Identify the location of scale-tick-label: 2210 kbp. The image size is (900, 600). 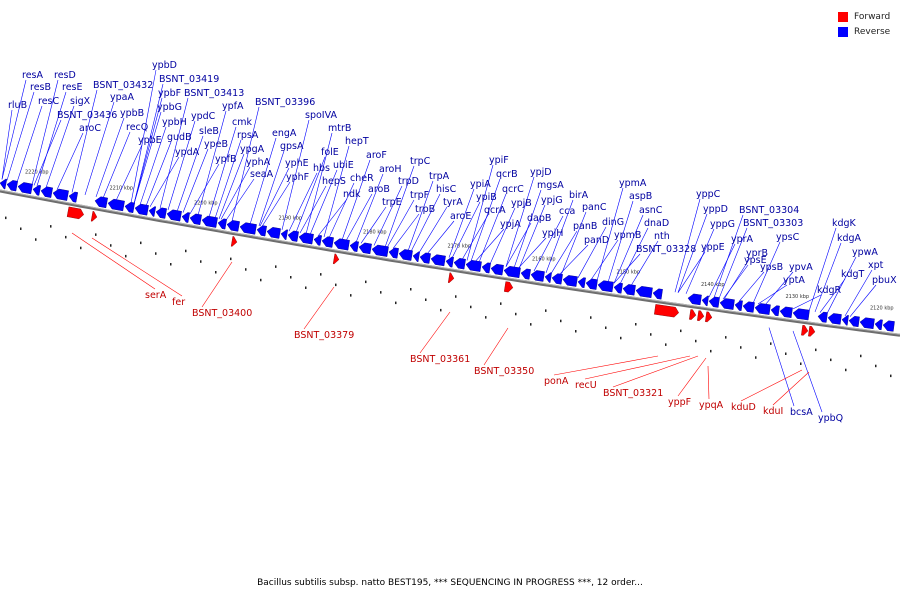
(122, 188).